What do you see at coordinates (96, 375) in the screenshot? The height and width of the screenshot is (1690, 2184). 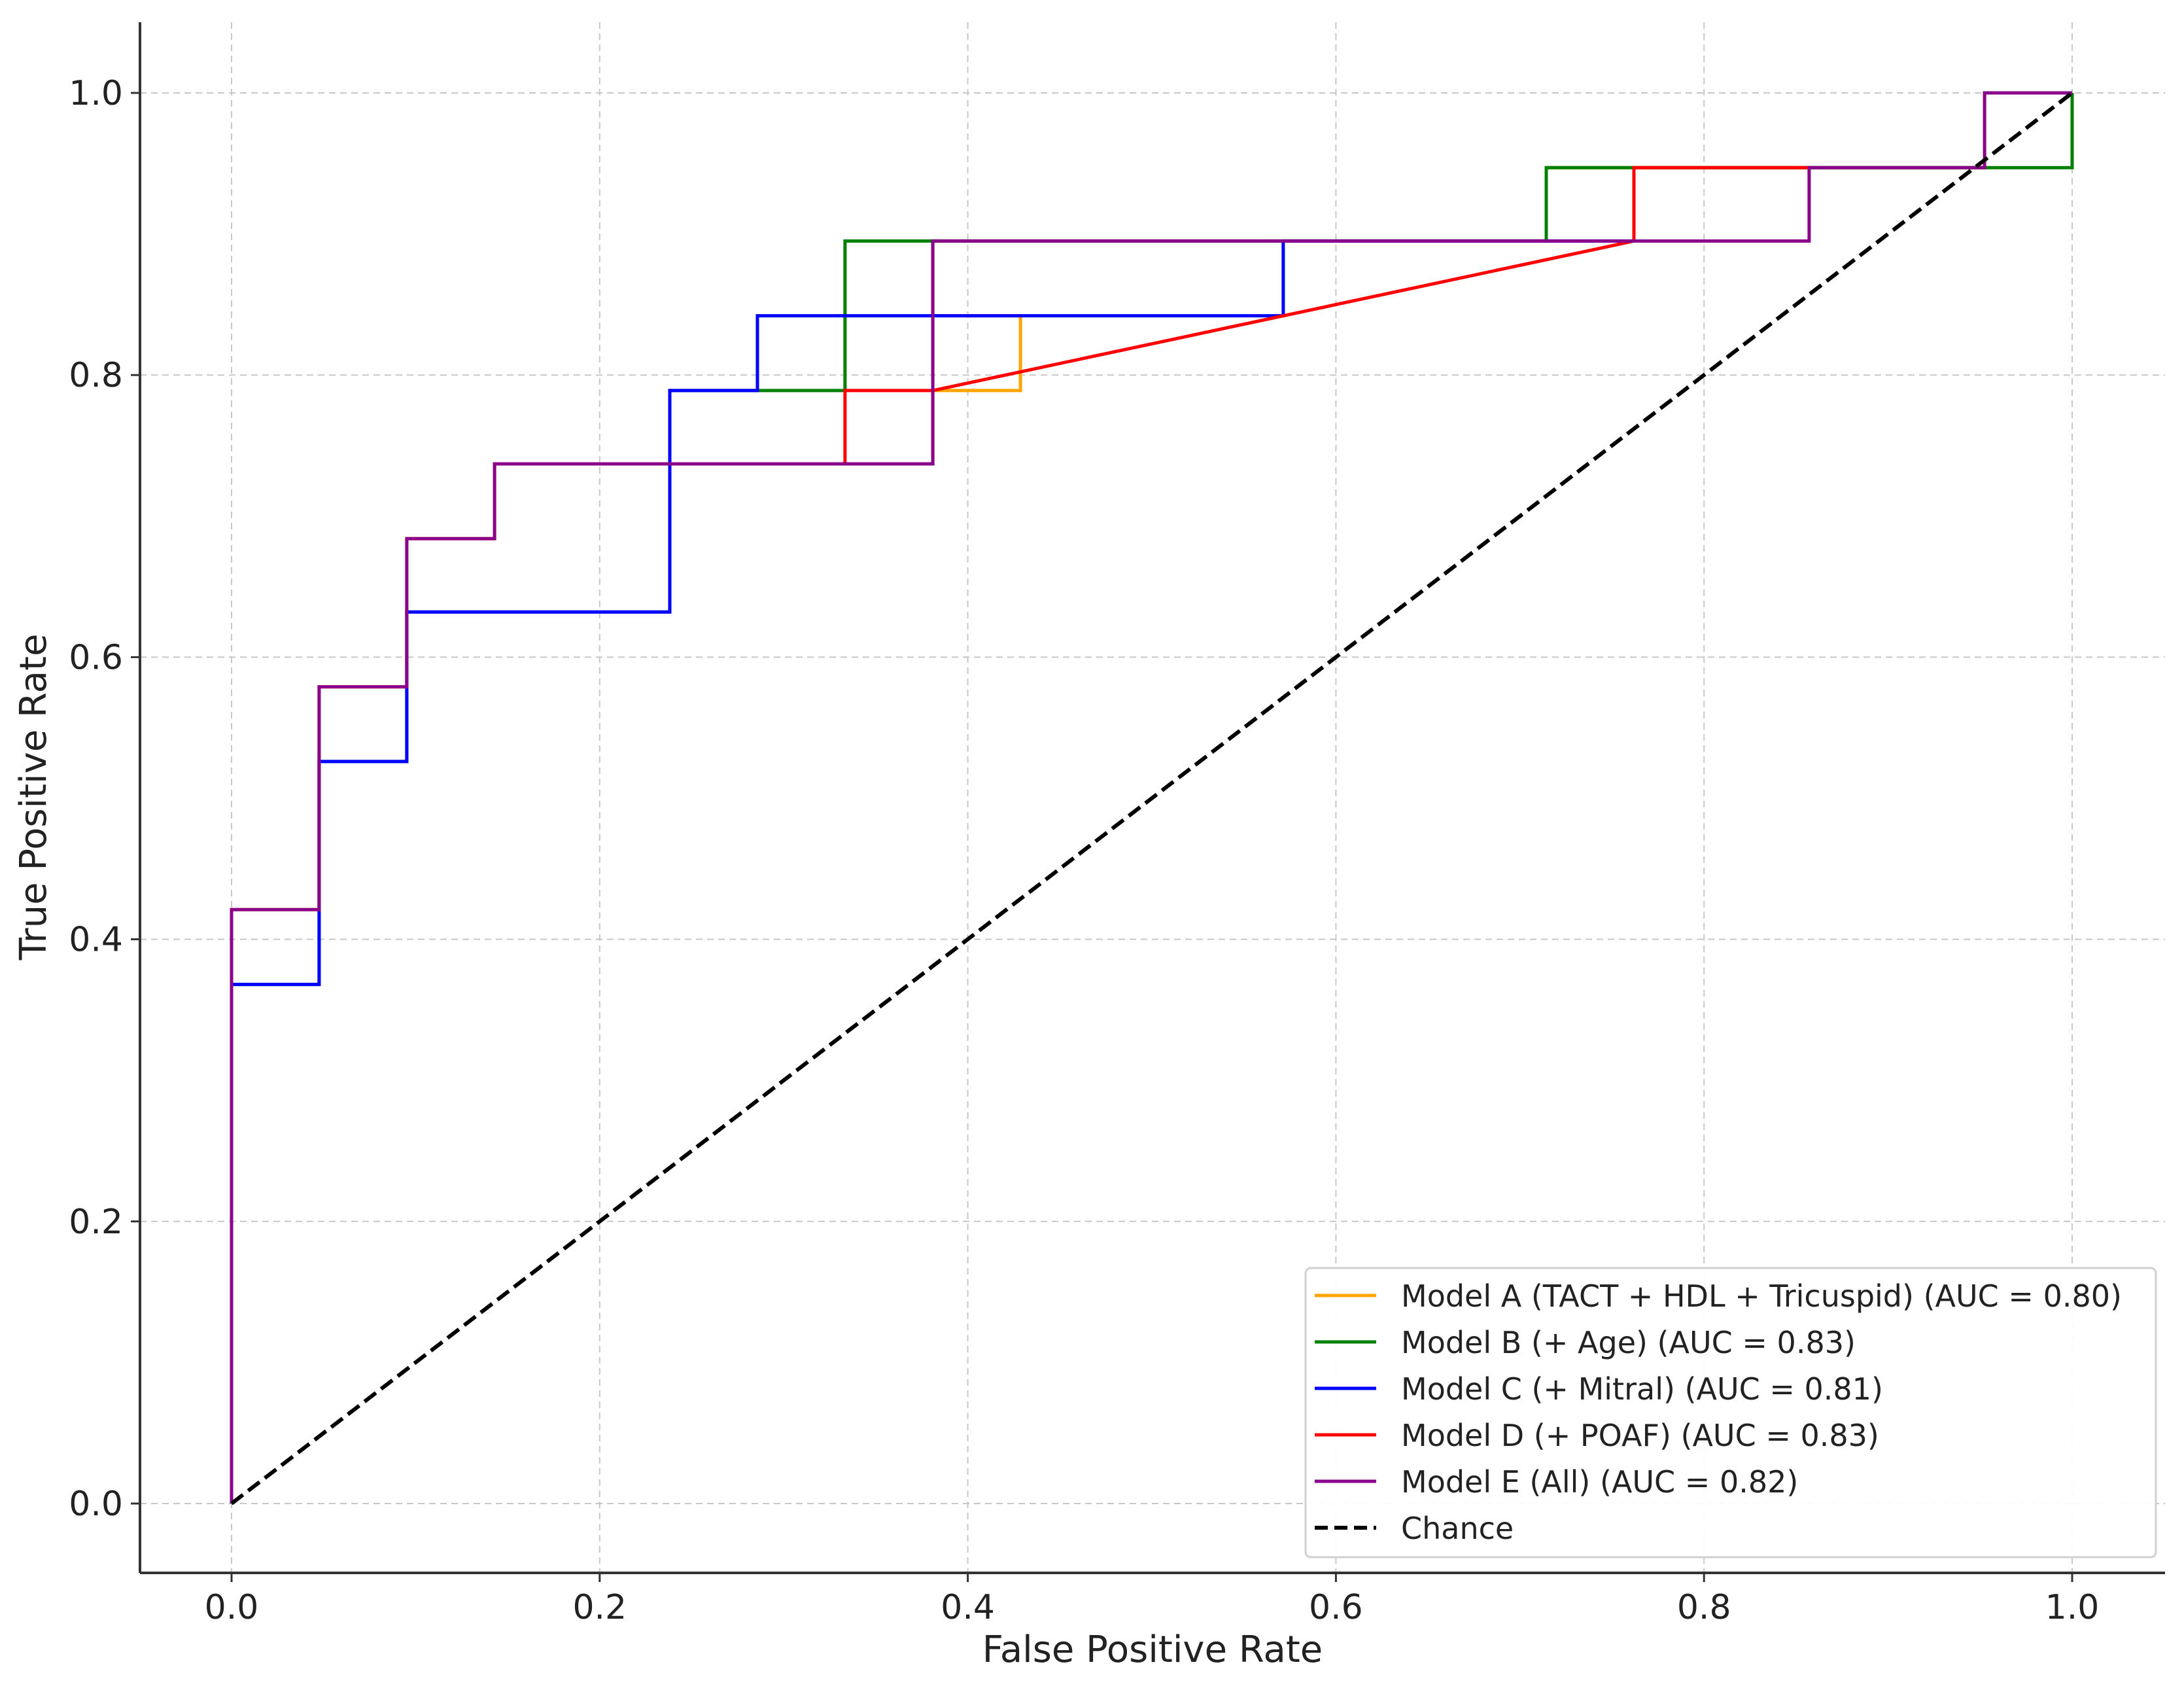 I see `y-tick-label: 0.8` at bounding box center [96, 375].